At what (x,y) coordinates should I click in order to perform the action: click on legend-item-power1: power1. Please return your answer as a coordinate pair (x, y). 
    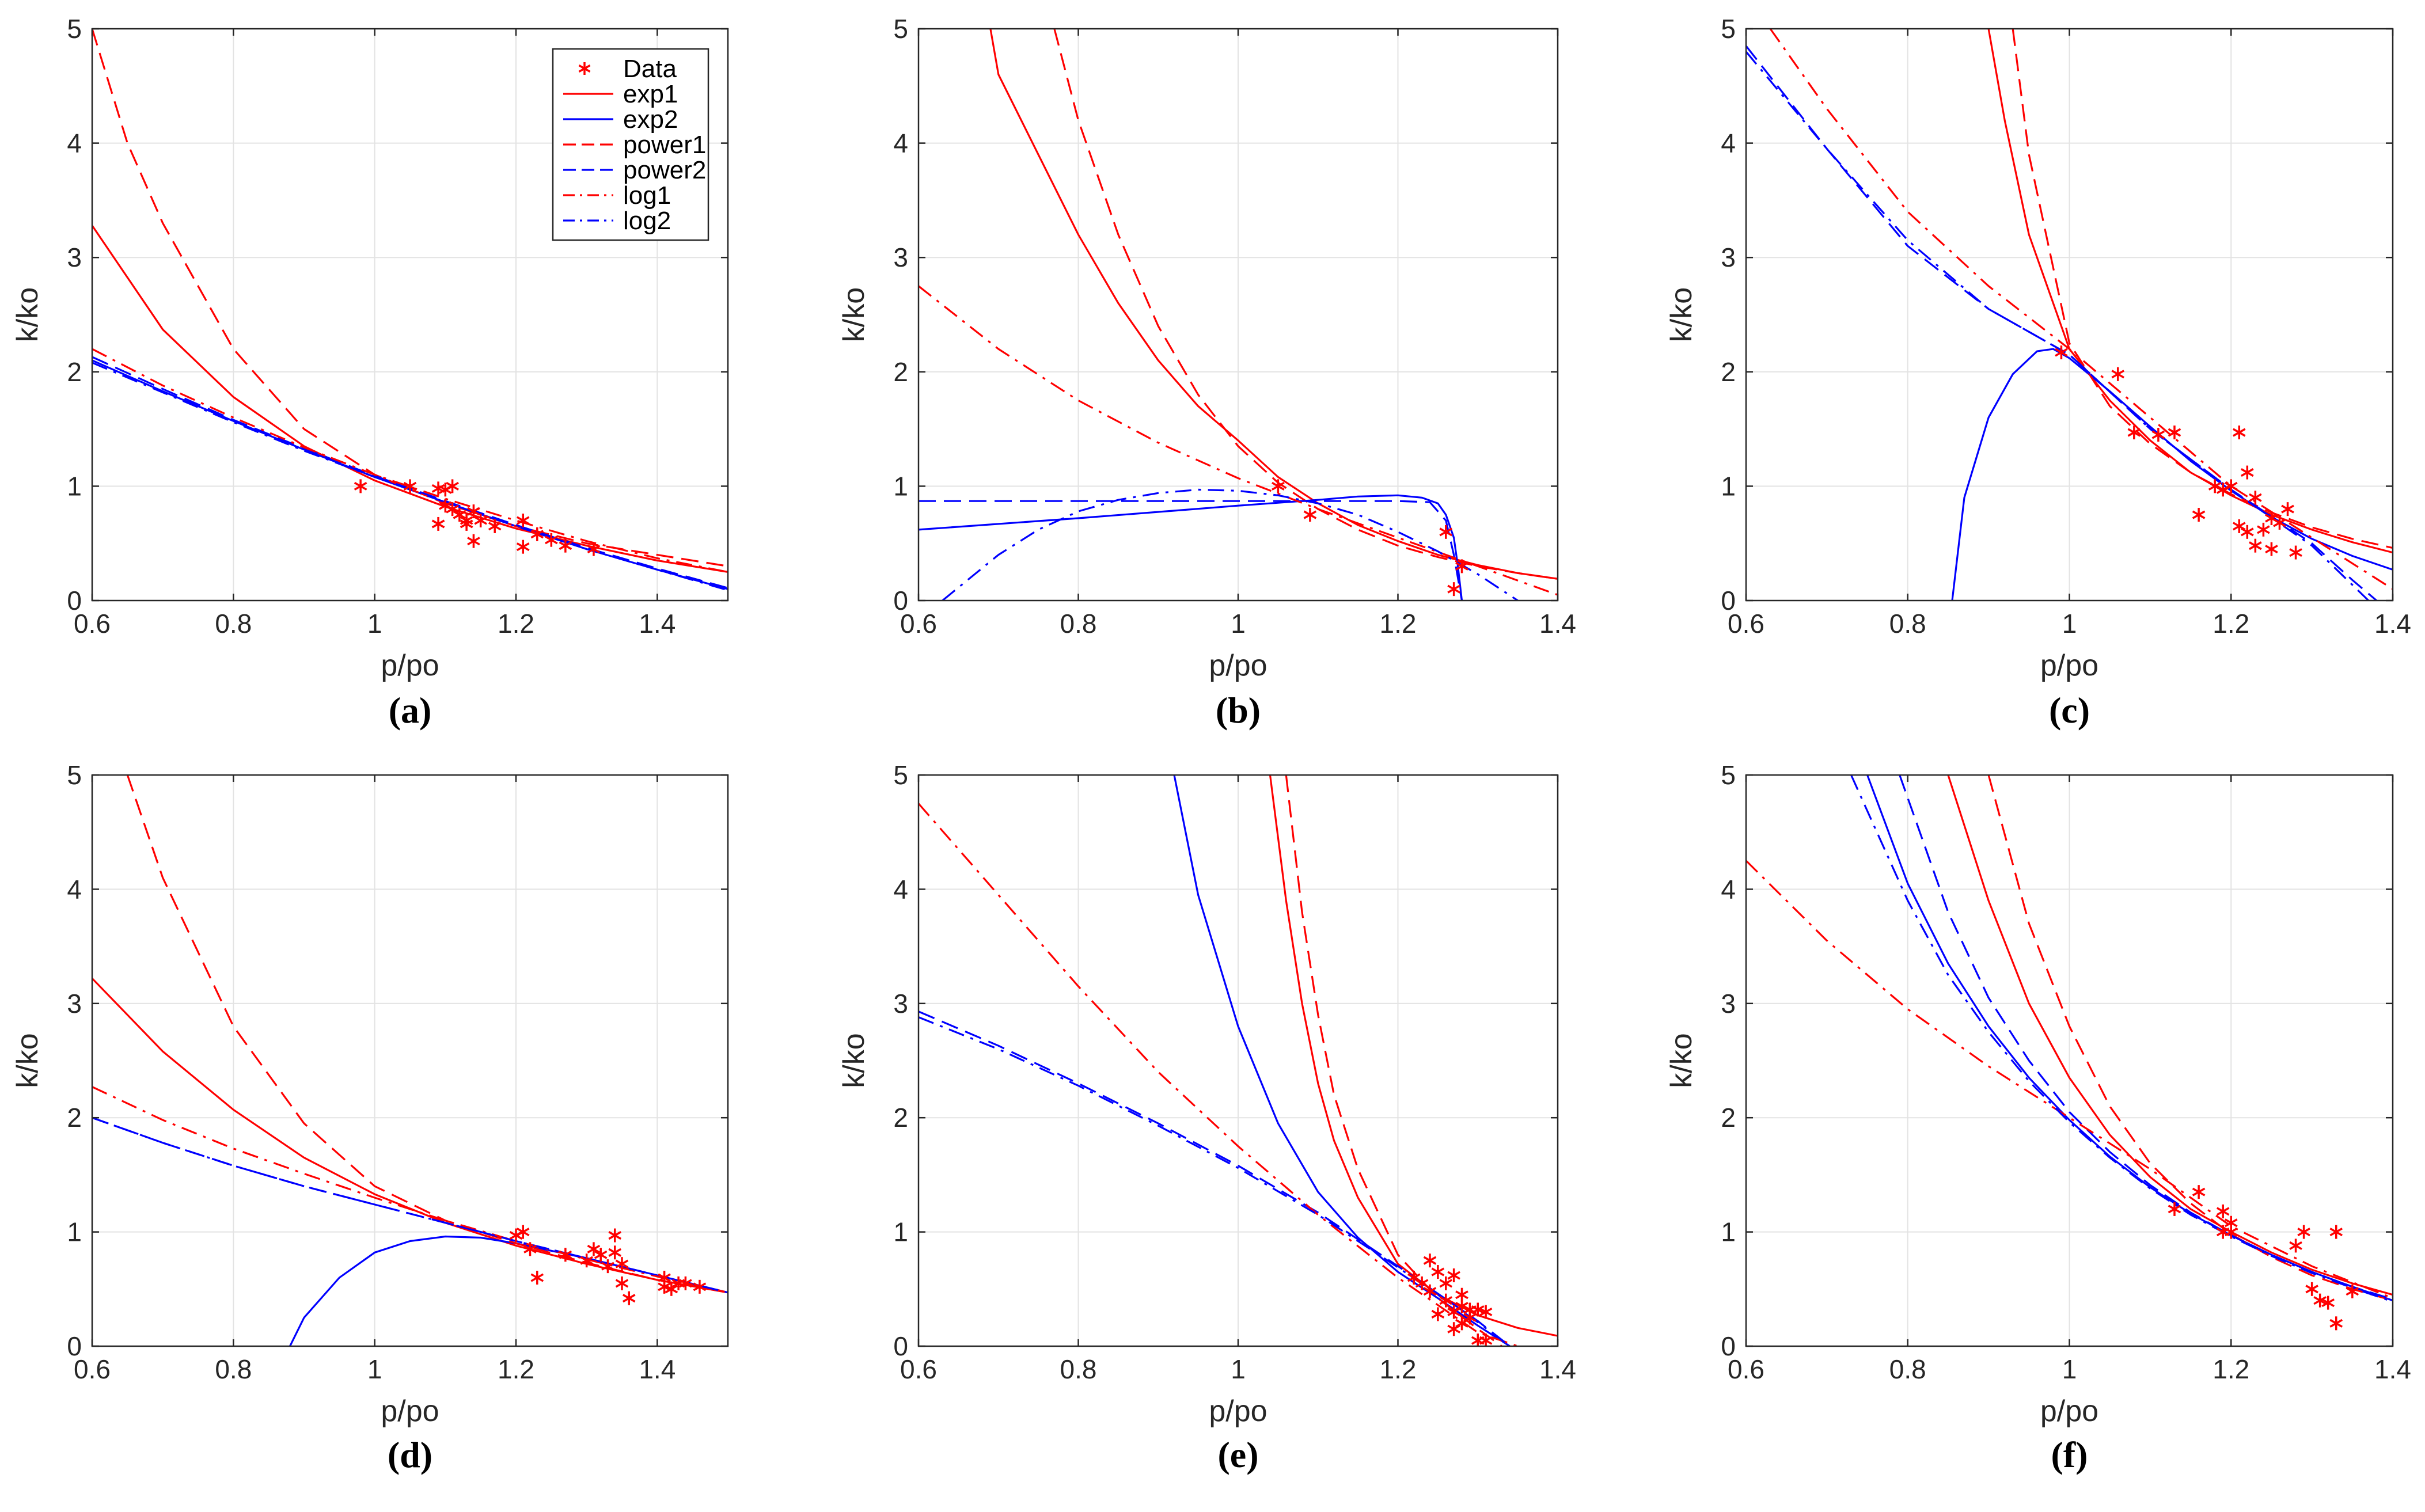
    Looking at the image, I should click on (634, 145).